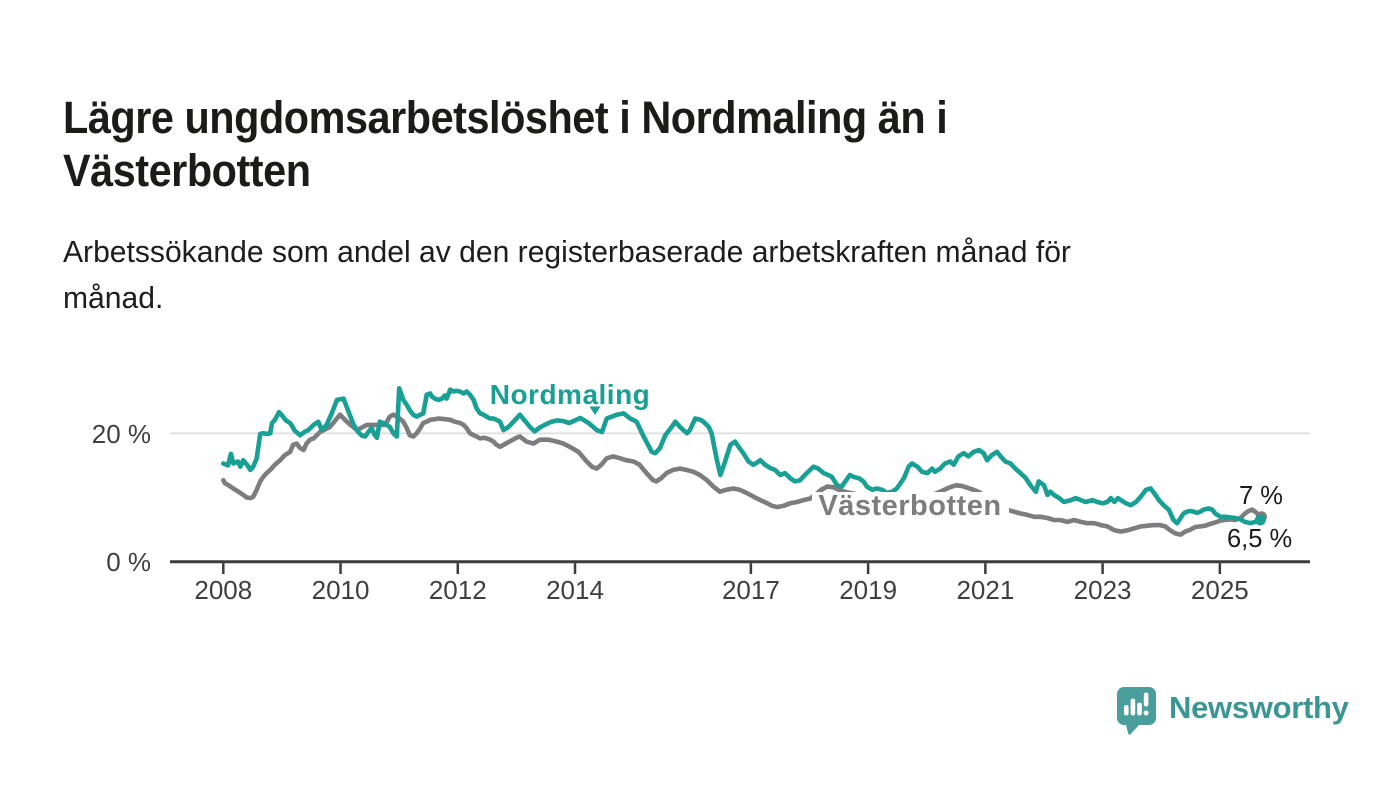 The height and width of the screenshot is (794, 1400). I want to click on subtitle-line-2: månad., so click(113, 297).